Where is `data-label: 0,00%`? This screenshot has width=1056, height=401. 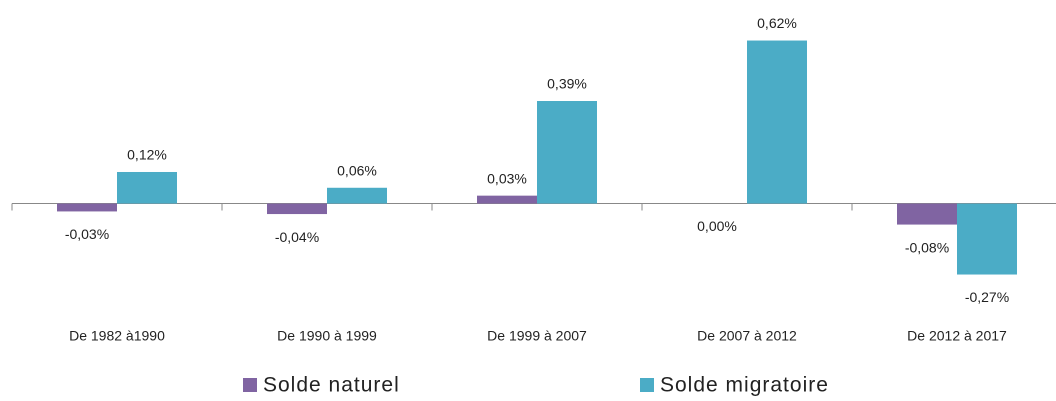
data-label: 0,00% is located at coordinates (717, 226).